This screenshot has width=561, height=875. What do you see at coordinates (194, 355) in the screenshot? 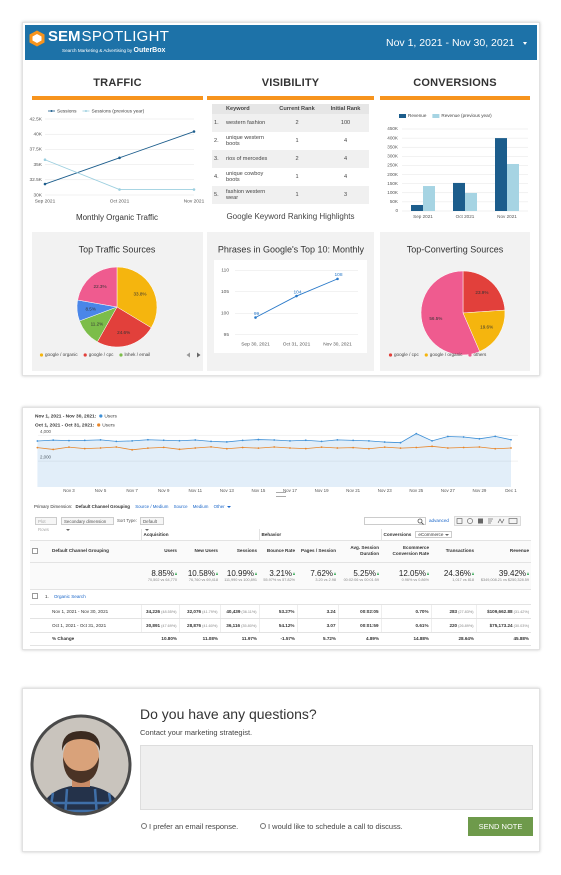
I see `legend-pager` at bounding box center [194, 355].